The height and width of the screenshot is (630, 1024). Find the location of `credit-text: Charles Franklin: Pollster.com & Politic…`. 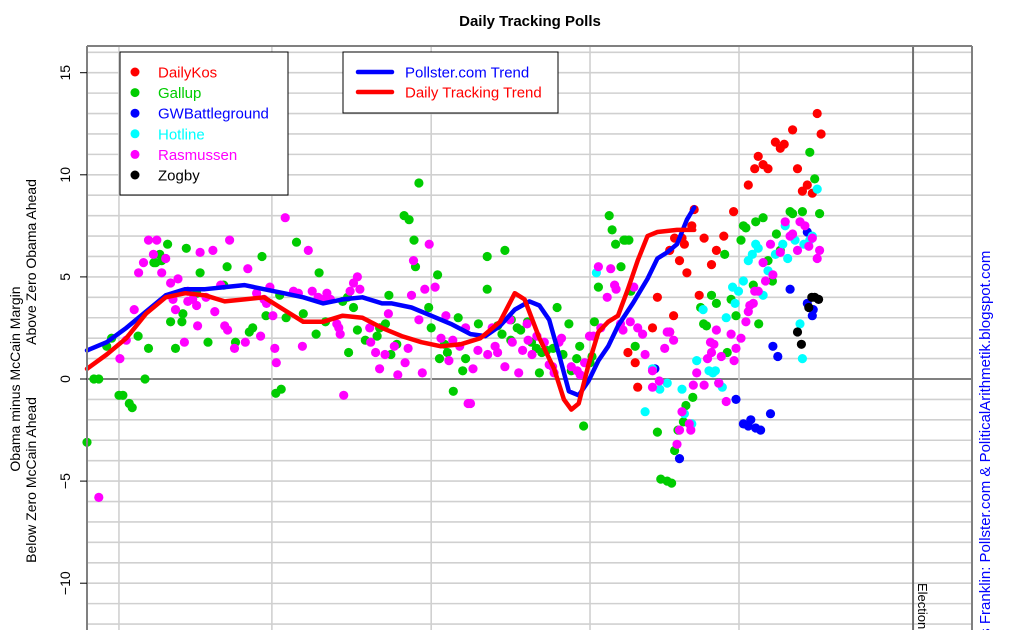

credit-text: Charles Franklin: Pollster.com & Politic… is located at coordinates (985, 440).